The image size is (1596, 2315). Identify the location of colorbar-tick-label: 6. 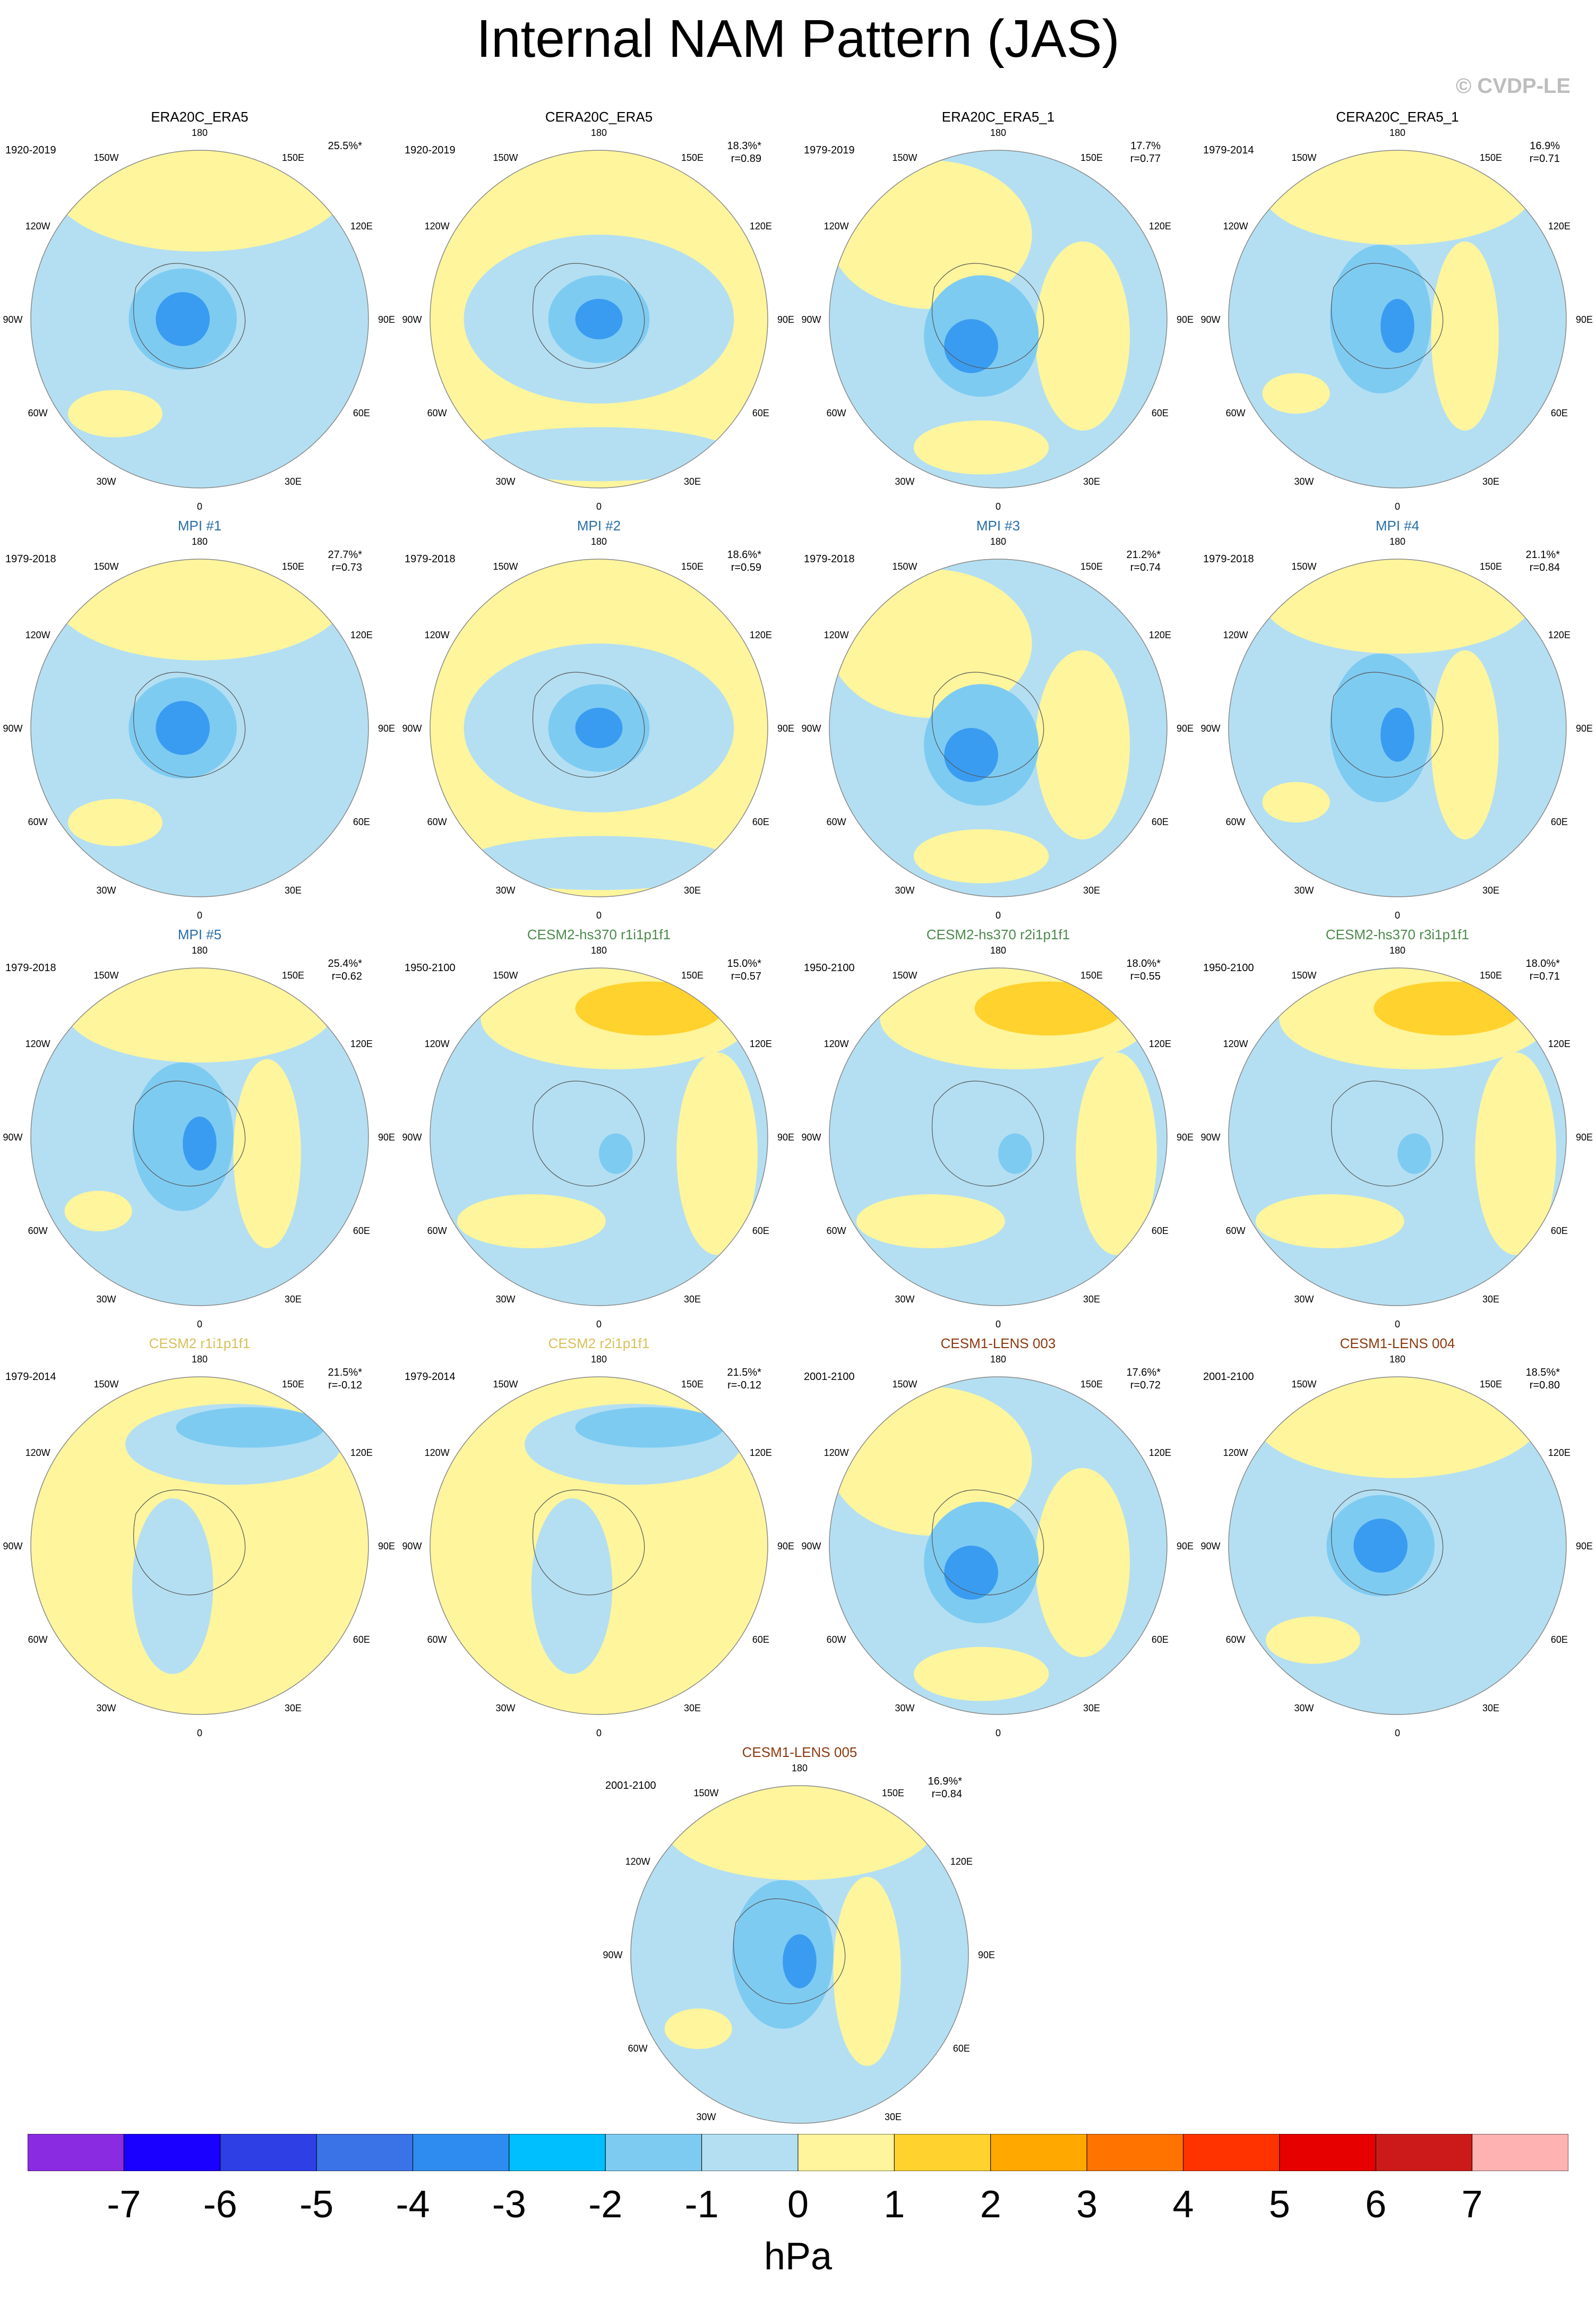
(1376, 2204).